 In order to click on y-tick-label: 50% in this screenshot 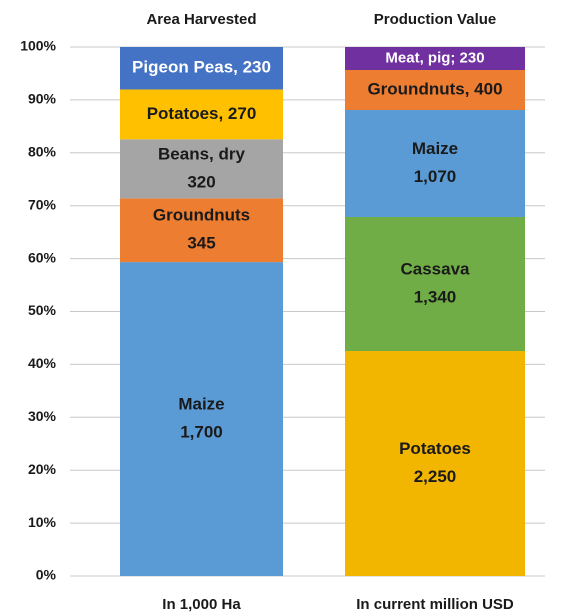, I will do `click(42, 310)`.